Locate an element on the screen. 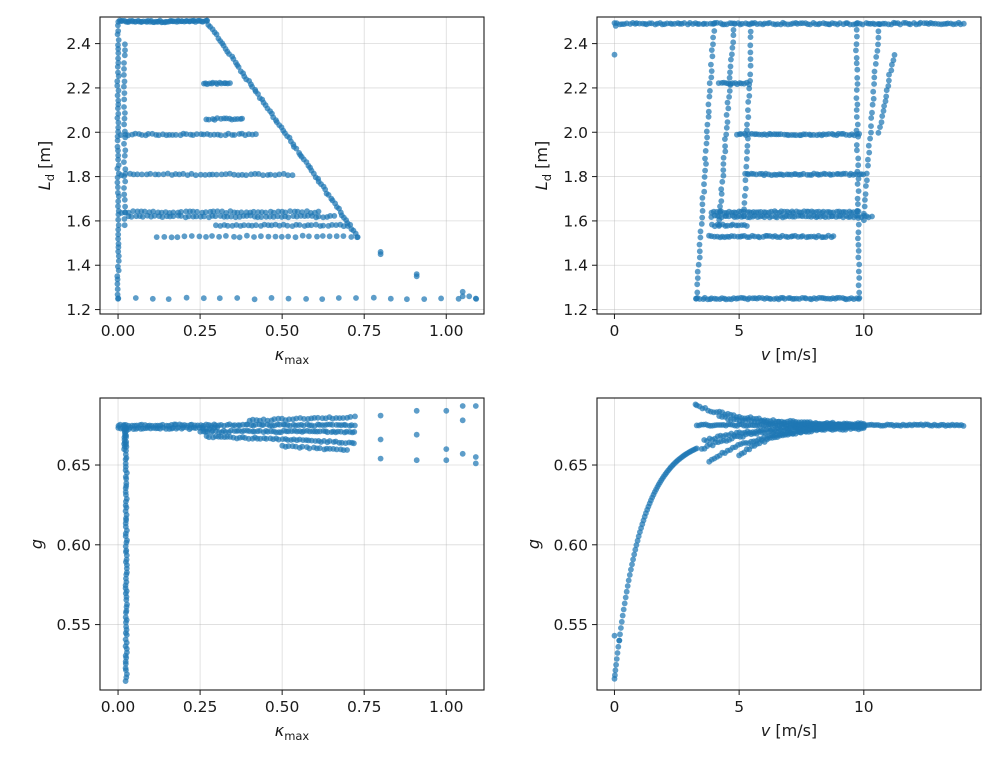 The height and width of the screenshot is (770, 996). x-tick-label: 0.00 is located at coordinates (118, 331).